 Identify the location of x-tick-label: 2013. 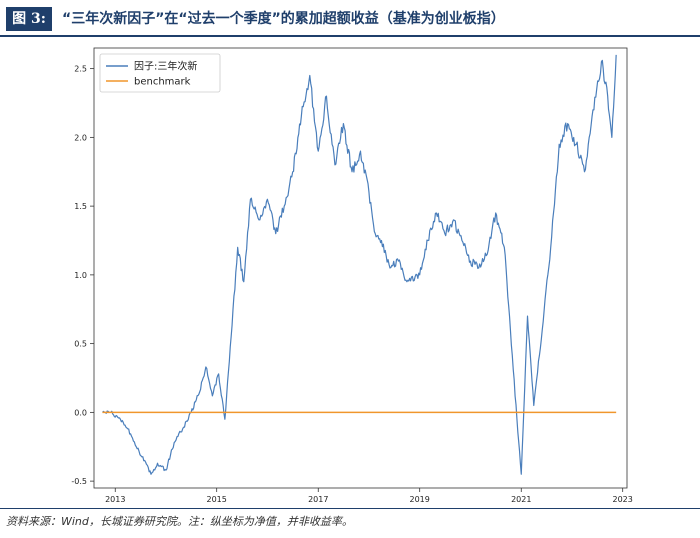
(115, 498).